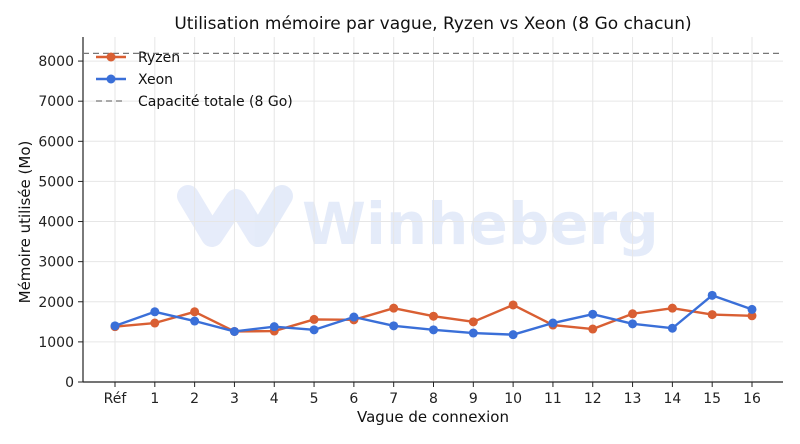 The width and height of the screenshot is (800, 444). Describe the element at coordinates (56, 62) in the screenshot. I see `y-tick-label: 8000` at that location.